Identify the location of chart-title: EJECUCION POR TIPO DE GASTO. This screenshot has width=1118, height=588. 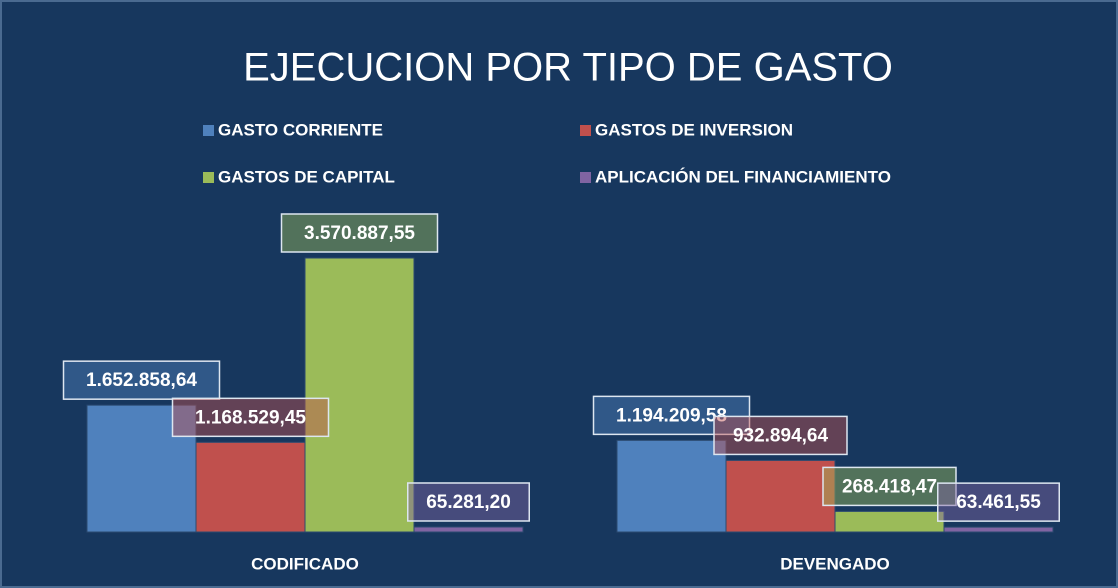
(568, 68).